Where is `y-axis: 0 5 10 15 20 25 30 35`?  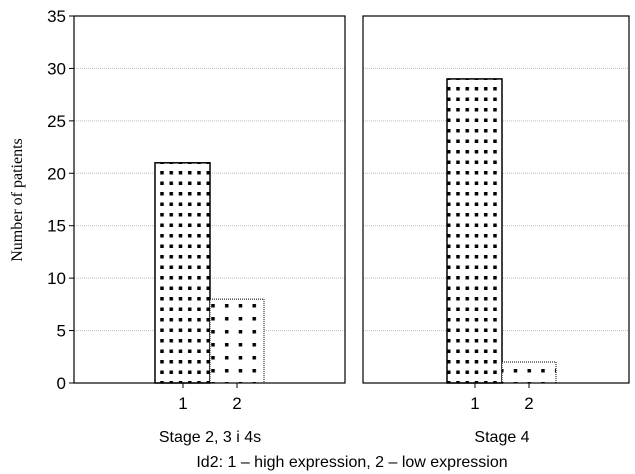 y-axis: 0 5 10 15 20 25 30 35 is located at coordinates (60, 200).